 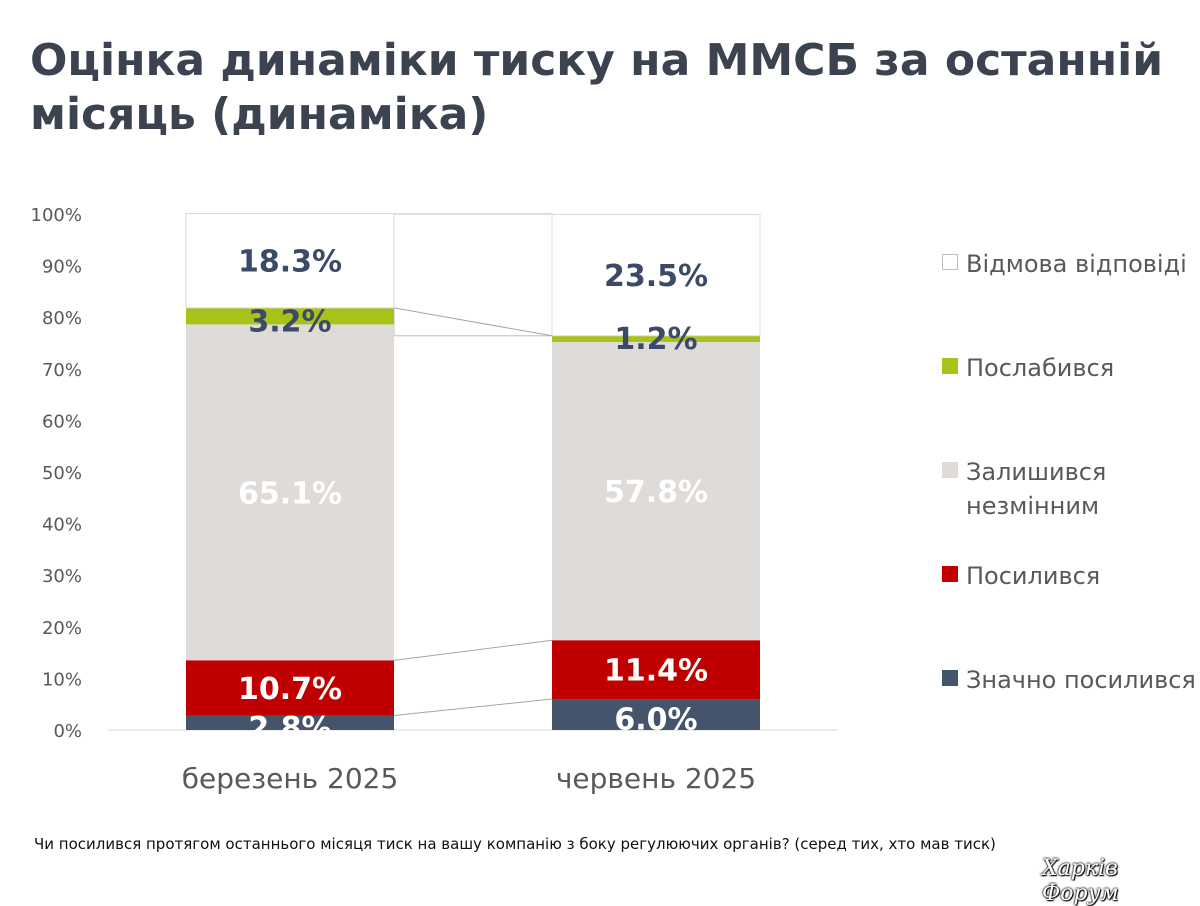 I want to click on y-tick-label: 100%, so click(x=56, y=215).